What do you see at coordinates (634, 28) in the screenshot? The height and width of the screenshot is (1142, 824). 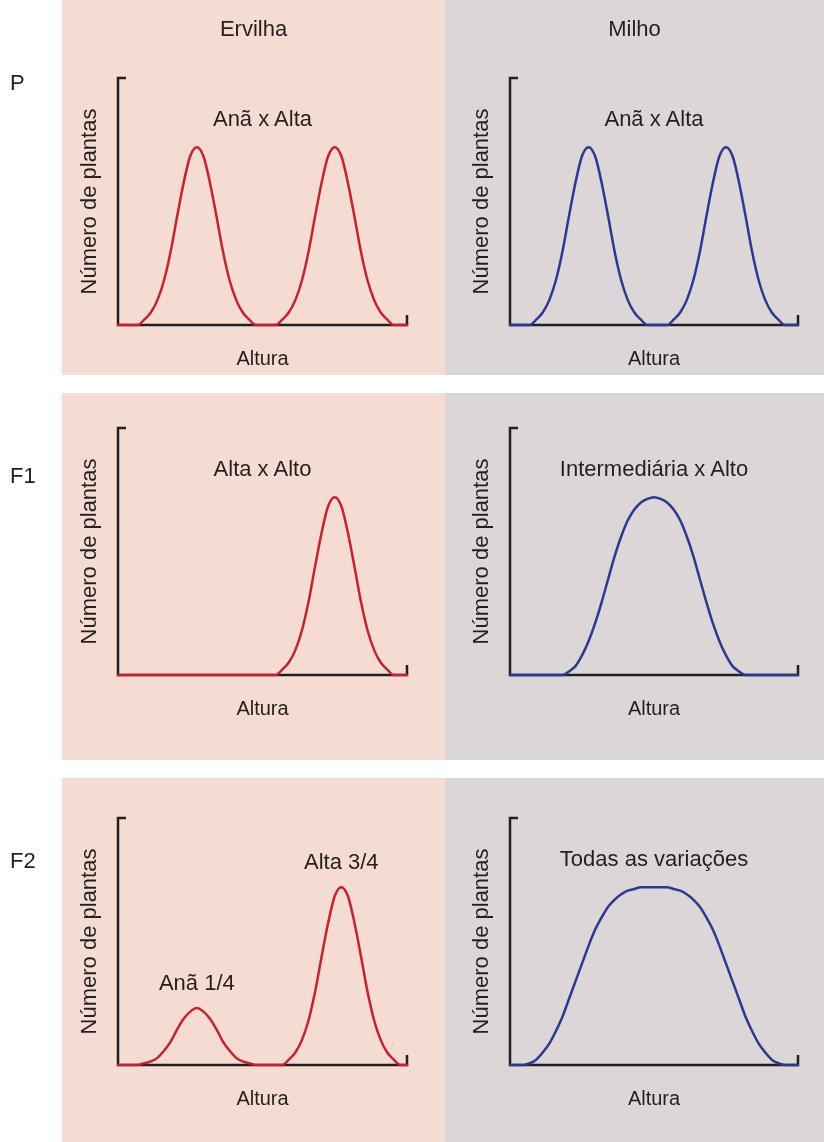 I see `chart-title: Milho` at bounding box center [634, 28].